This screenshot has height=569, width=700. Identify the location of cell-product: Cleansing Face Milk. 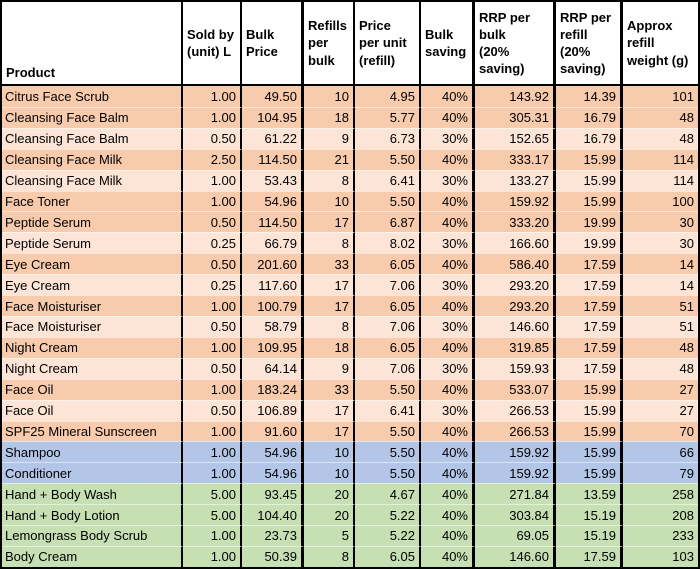
(92, 159).